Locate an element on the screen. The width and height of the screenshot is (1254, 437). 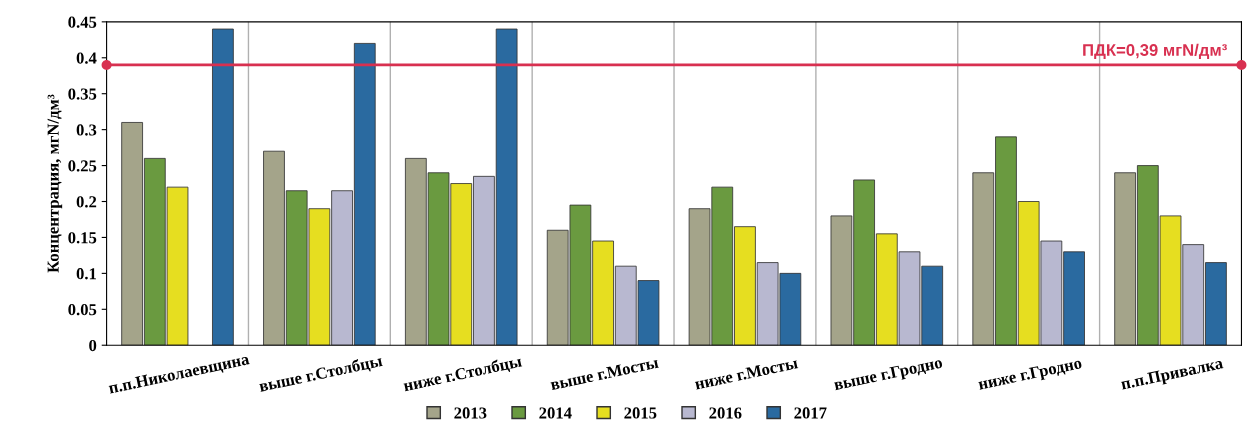
y-axis-title: Концентрация, мгN/дм³ is located at coordinates (55, 183).